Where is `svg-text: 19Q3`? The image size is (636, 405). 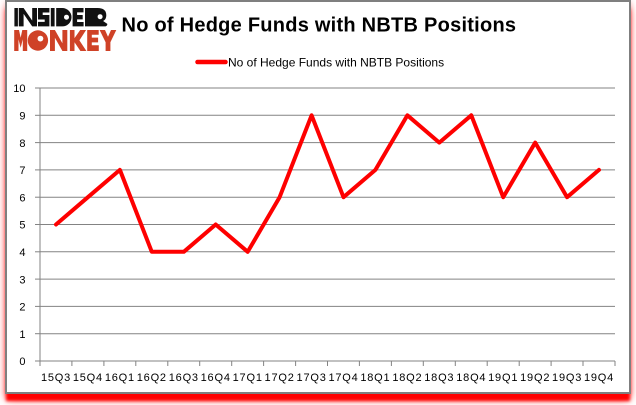
svg-text: 19Q3 is located at coordinates (567, 378).